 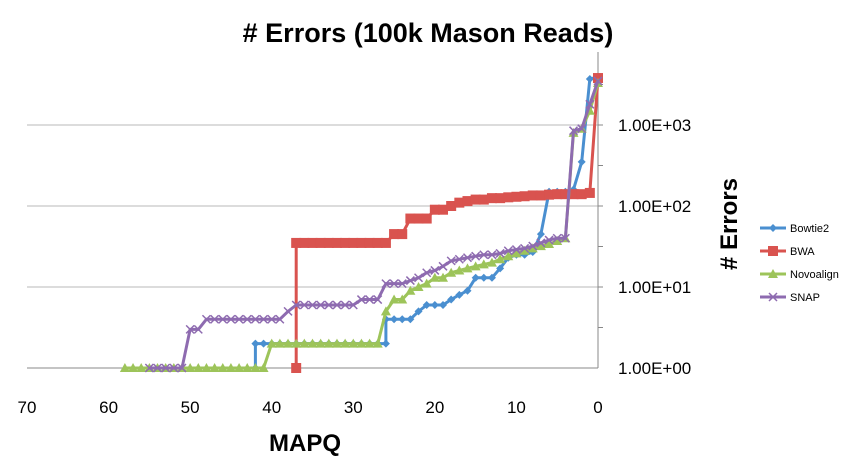 What do you see at coordinates (799, 263) in the screenshot?
I see `legend: Bowtie2 BWA Novoalign SNAP` at bounding box center [799, 263].